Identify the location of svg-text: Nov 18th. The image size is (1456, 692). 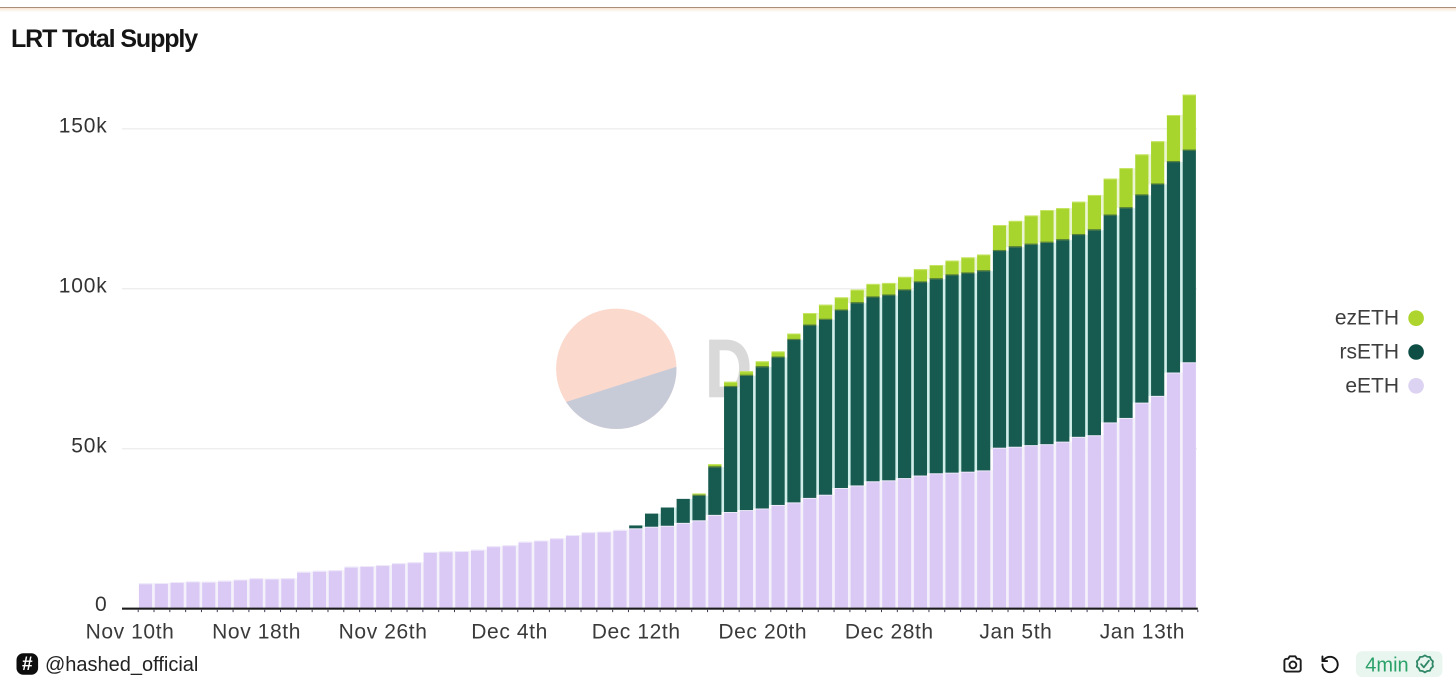
(256, 631).